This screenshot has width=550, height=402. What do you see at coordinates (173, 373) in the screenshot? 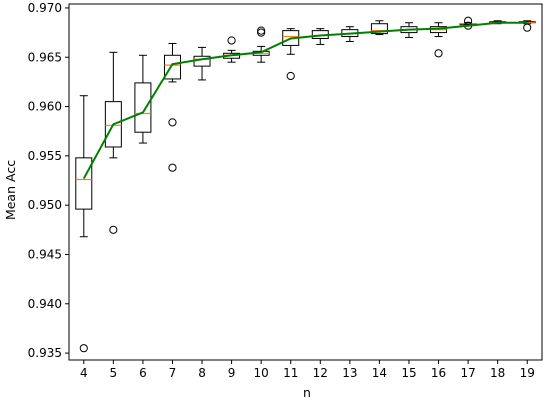
I see `x-tick-label: 7` at bounding box center [173, 373].